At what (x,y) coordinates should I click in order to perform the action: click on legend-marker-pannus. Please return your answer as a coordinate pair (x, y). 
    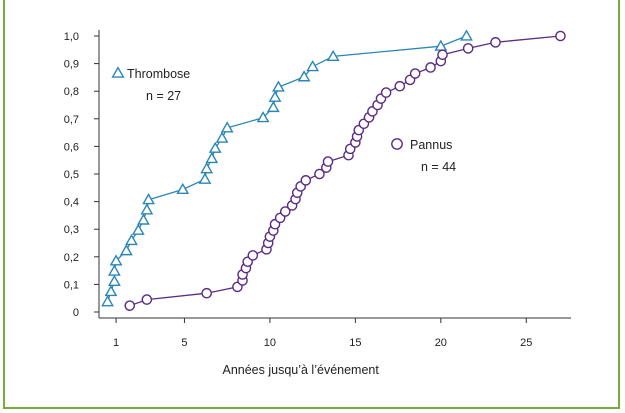
    Looking at the image, I should click on (397, 144).